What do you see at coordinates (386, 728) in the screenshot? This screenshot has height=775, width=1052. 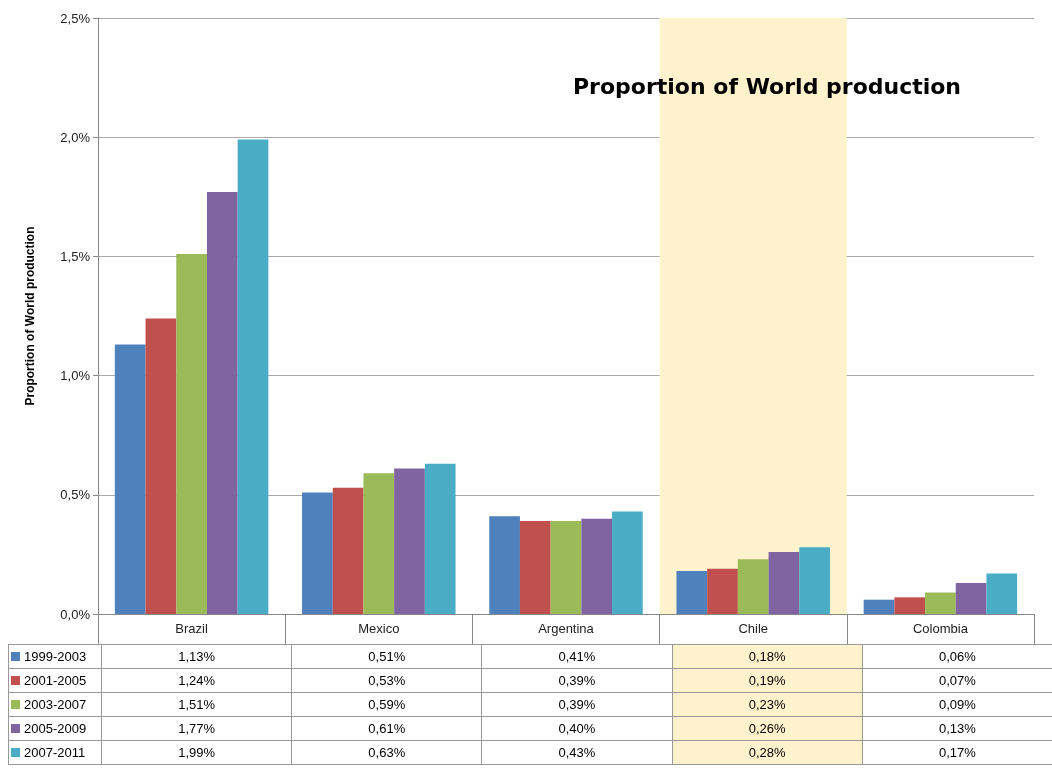 I see `data-label: 0,61%` at bounding box center [386, 728].